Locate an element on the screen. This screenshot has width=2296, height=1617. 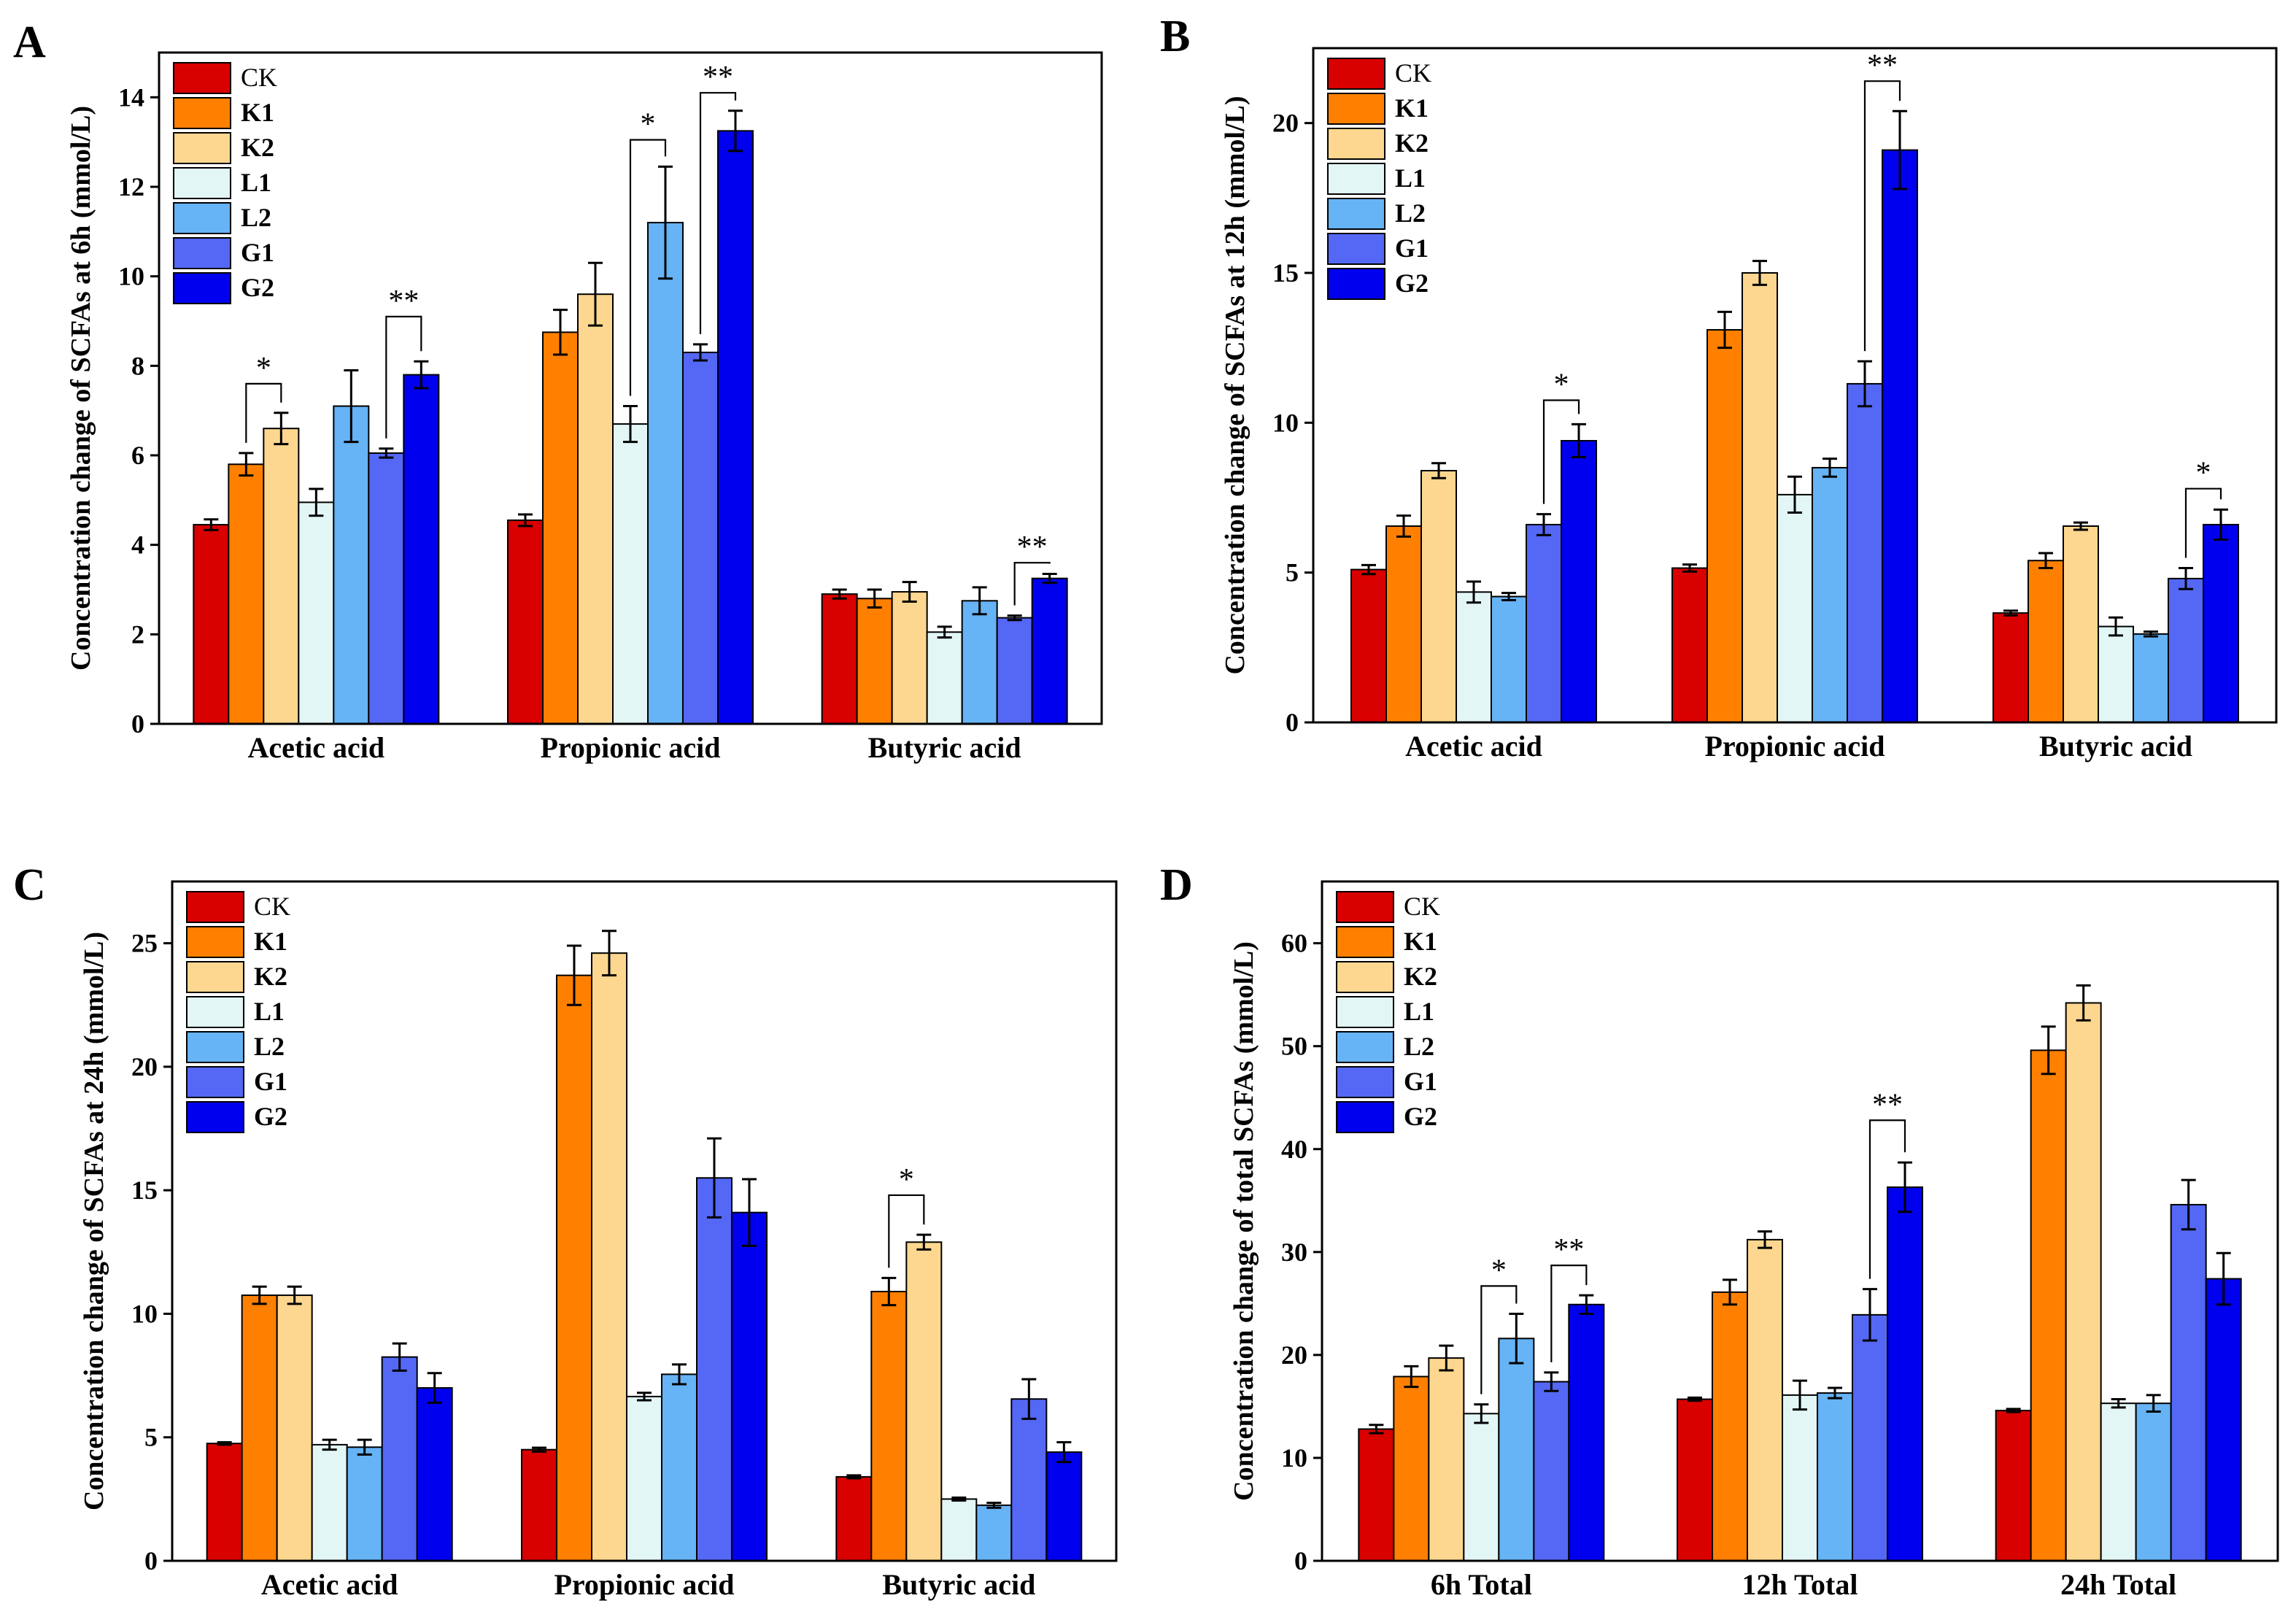
y-tick-label: 50 is located at coordinates (1294, 1046).